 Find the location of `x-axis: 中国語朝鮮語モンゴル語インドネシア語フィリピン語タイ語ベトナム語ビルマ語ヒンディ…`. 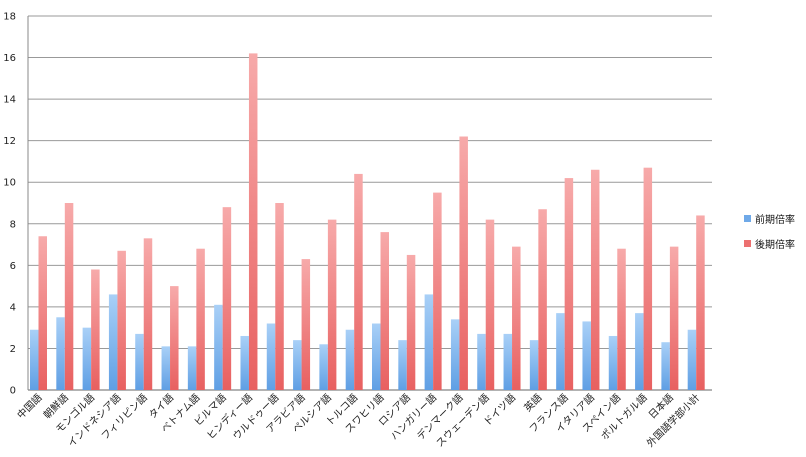

x-axis: 中国語朝鮮語モンゴル語インドネシア語フィリピン語タイ語ベトナム語ビルマ語ヒンディ… is located at coordinates (358, 420).